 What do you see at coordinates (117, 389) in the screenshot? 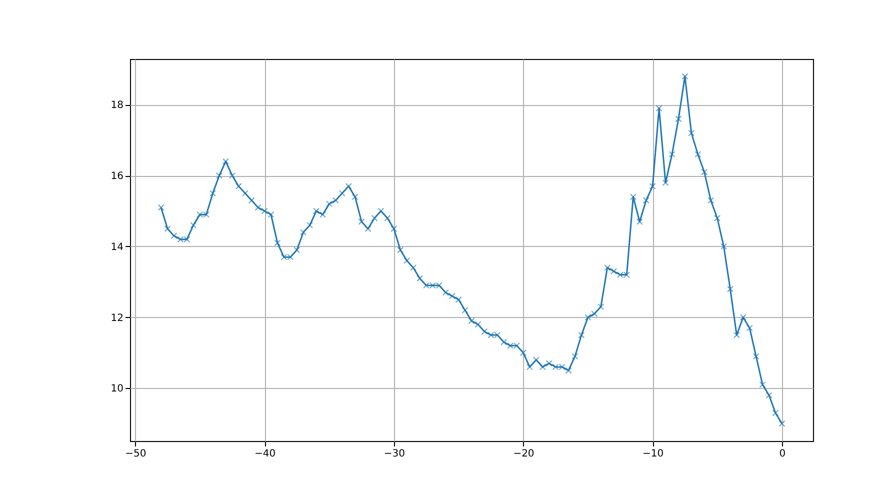
I see `y-tick-label: 10` at bounding box center [117, 389].